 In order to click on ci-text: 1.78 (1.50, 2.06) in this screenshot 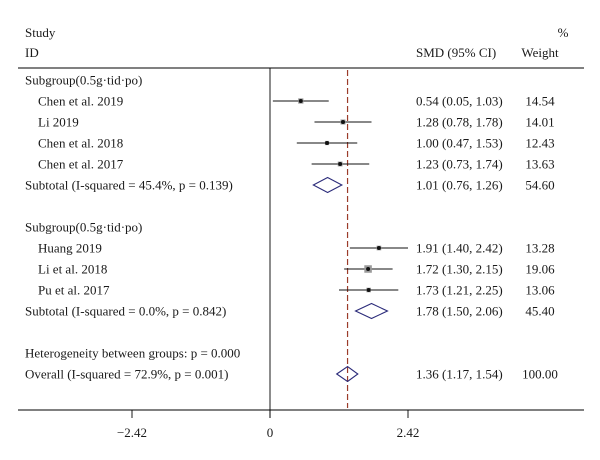, I will do `click(459, 311)`.